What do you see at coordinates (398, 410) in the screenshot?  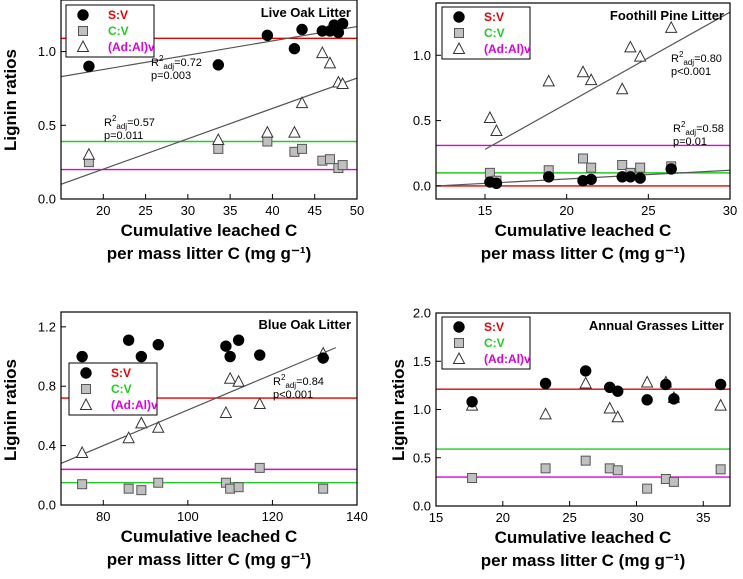 I see `y-axis-label: Lignin ratios` at bounding box center [398, 410].